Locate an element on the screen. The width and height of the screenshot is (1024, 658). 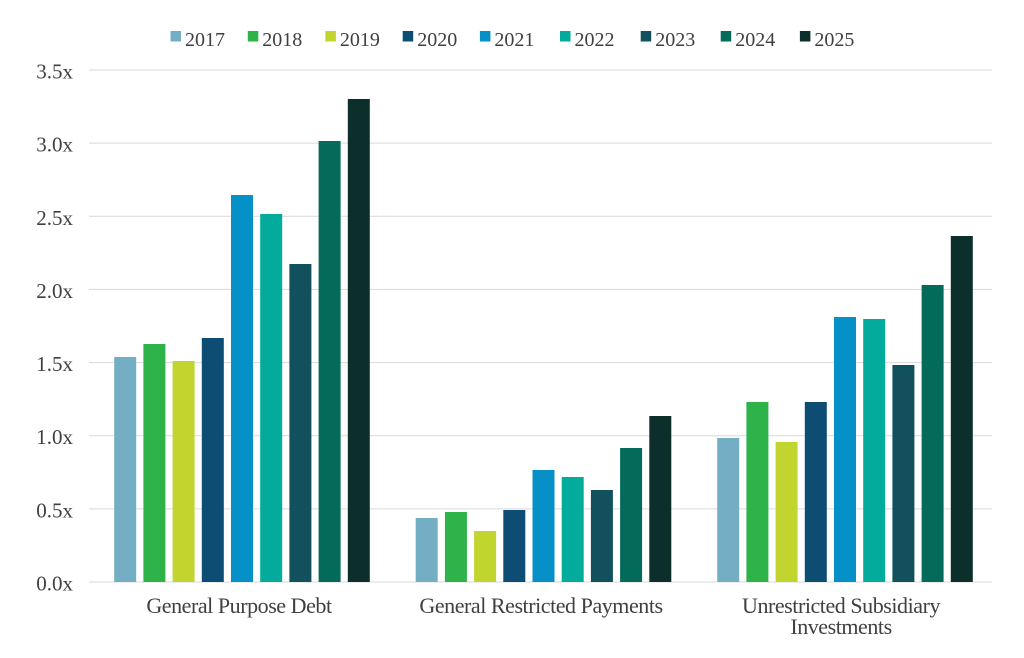
svg-text: 3.5x is located at coordinates (54, 72).